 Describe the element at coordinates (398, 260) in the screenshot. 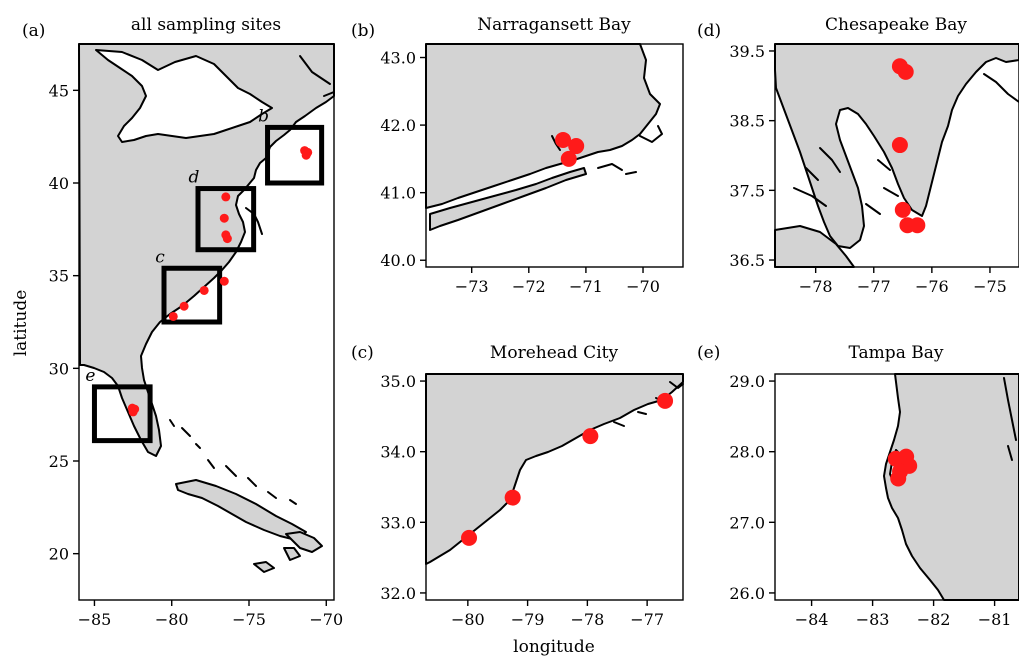

I see `y-tick-label: 40.0` at that location.